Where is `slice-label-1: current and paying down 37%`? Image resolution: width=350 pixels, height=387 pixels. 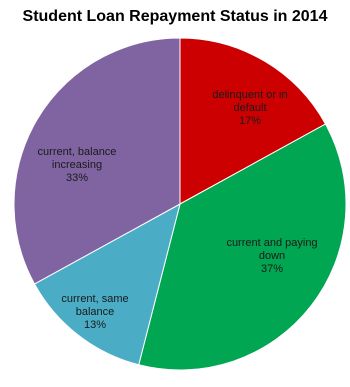 slice-label-1: current and paying down 37% is located at coordinates (271, 256).